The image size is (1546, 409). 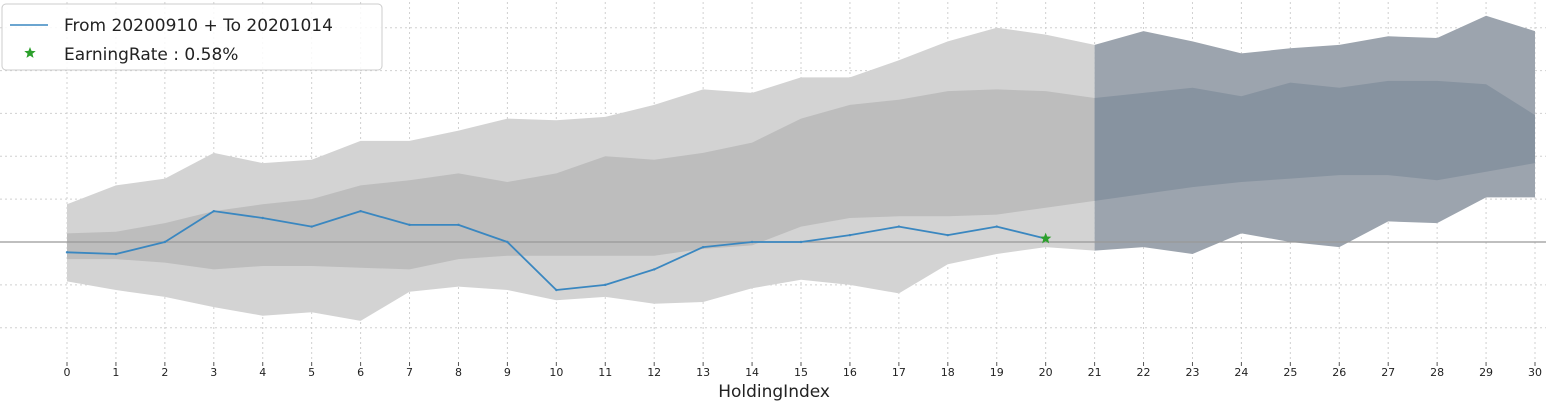 I want to click on x-tick-label: 12, so click(x=654, y=372).